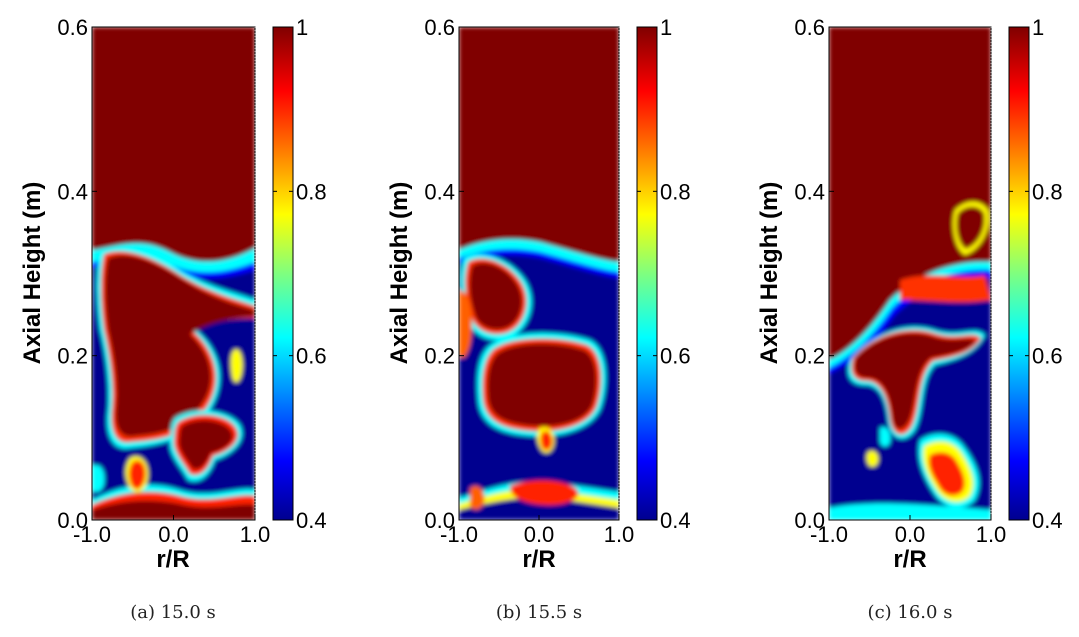  Describe the element at coordinates (539, 612) in the screenshot. I see `caption: (b) 15.5 s` at that location.